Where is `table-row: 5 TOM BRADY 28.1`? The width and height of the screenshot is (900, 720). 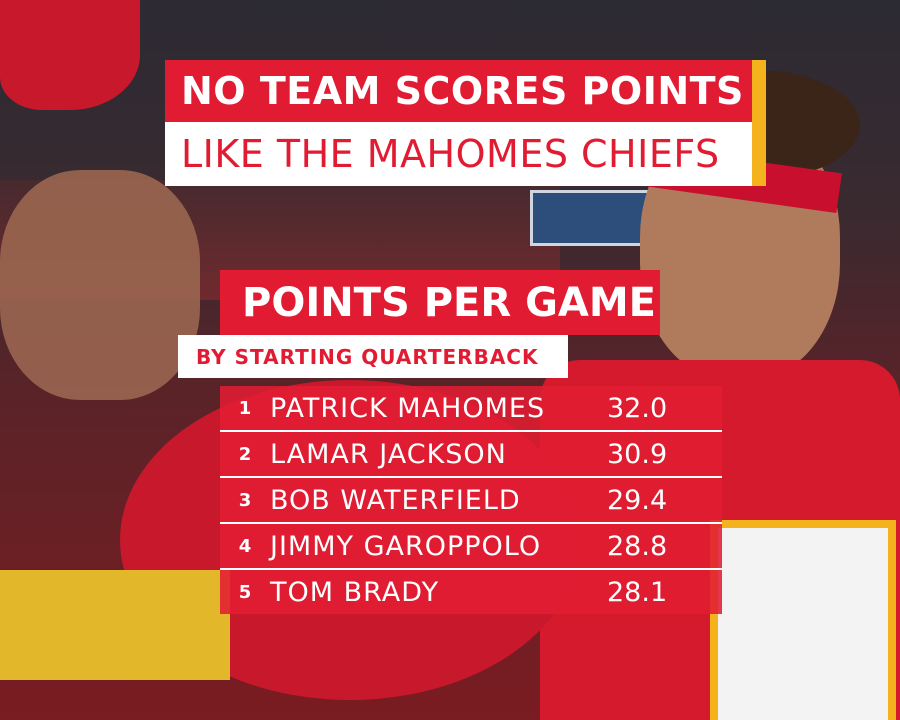
table-row: 5 TOM BRADY 28.1 is located at coordinates (471, 592).